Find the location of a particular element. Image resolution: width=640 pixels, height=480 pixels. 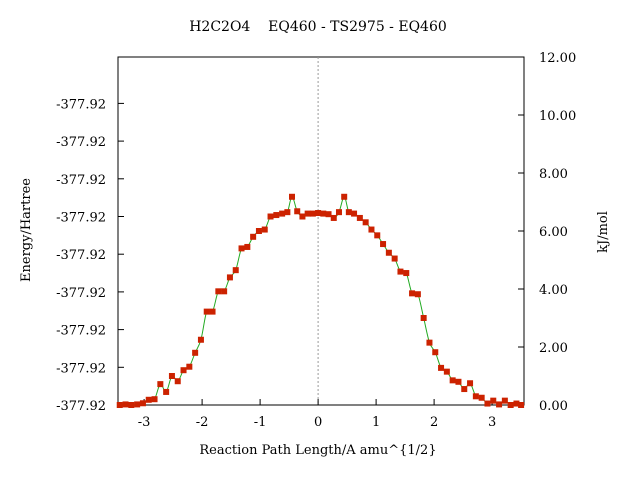

x-tick-label: 3 is located at coordinates (492, 422).